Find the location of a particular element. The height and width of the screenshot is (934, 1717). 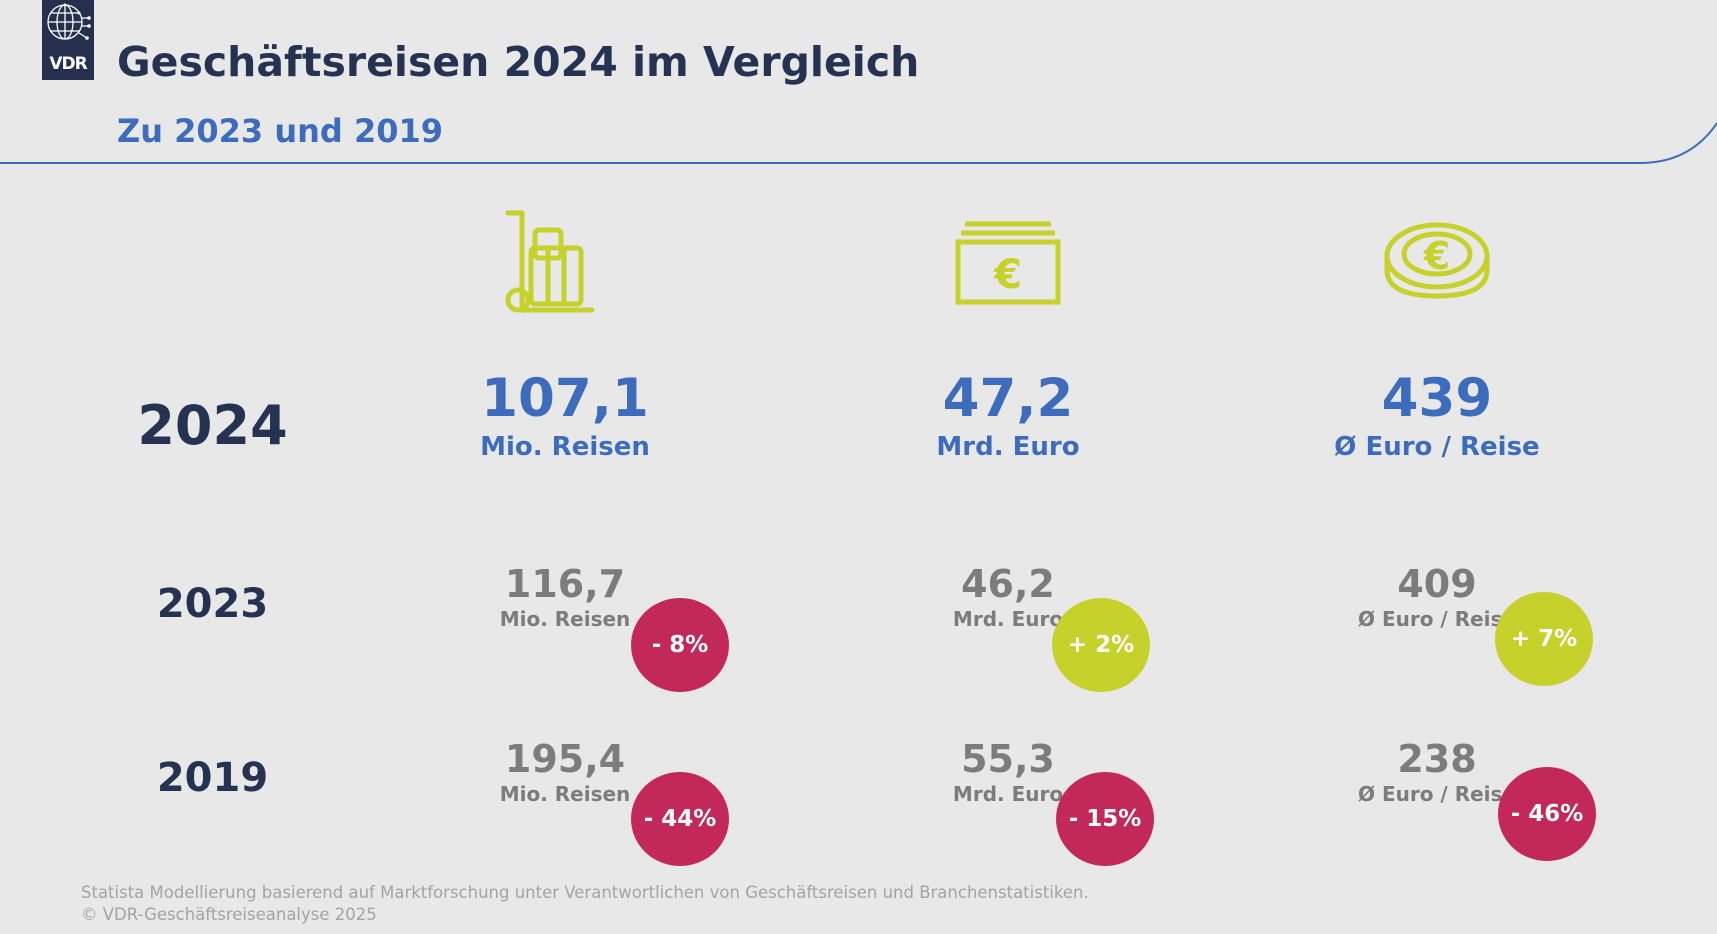

trips-2023-unit: Mio. Reisen is located at coordinates (565, 619).